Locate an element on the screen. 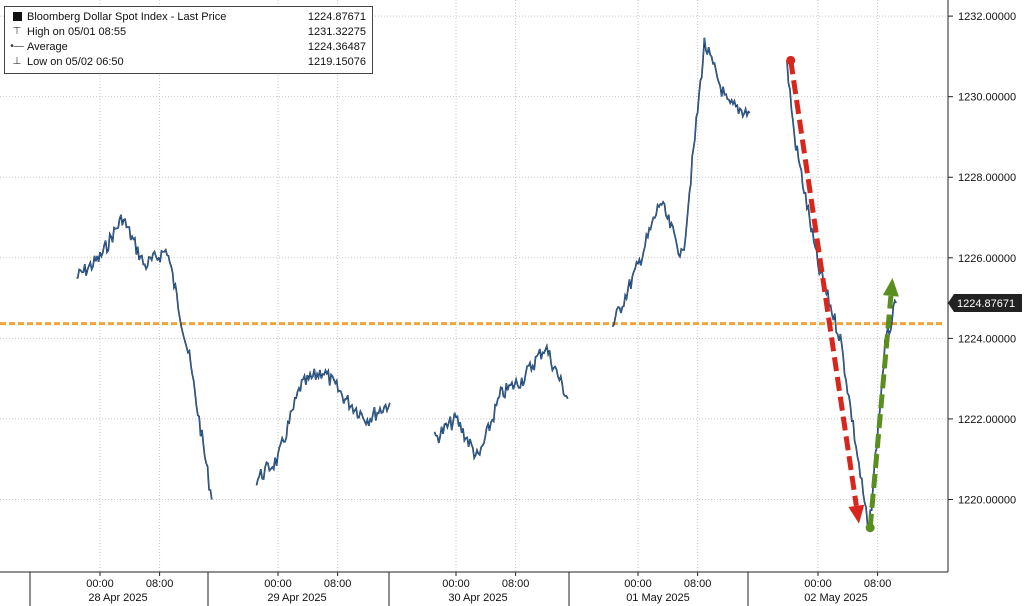  y-tick-label: 1230.00000 is located at coordinates (987, 98).